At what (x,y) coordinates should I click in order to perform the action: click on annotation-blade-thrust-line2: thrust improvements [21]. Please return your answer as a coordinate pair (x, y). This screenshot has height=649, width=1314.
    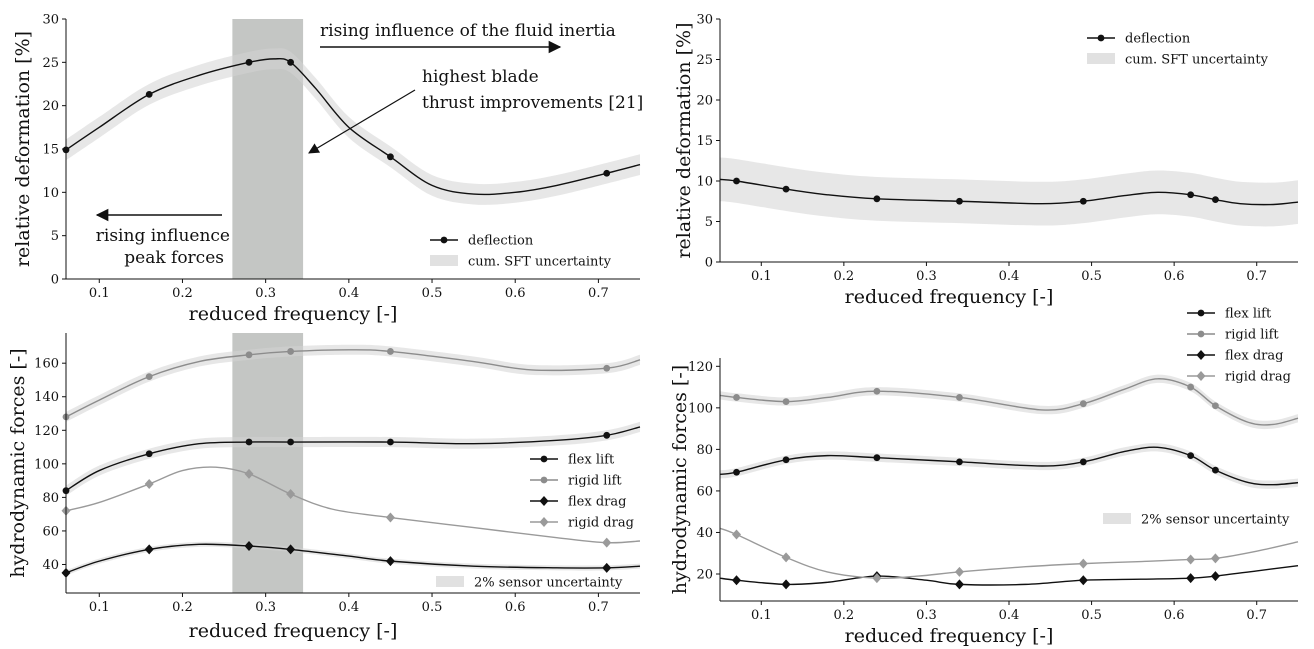
    Looking at the image, I should click on (532, 103).